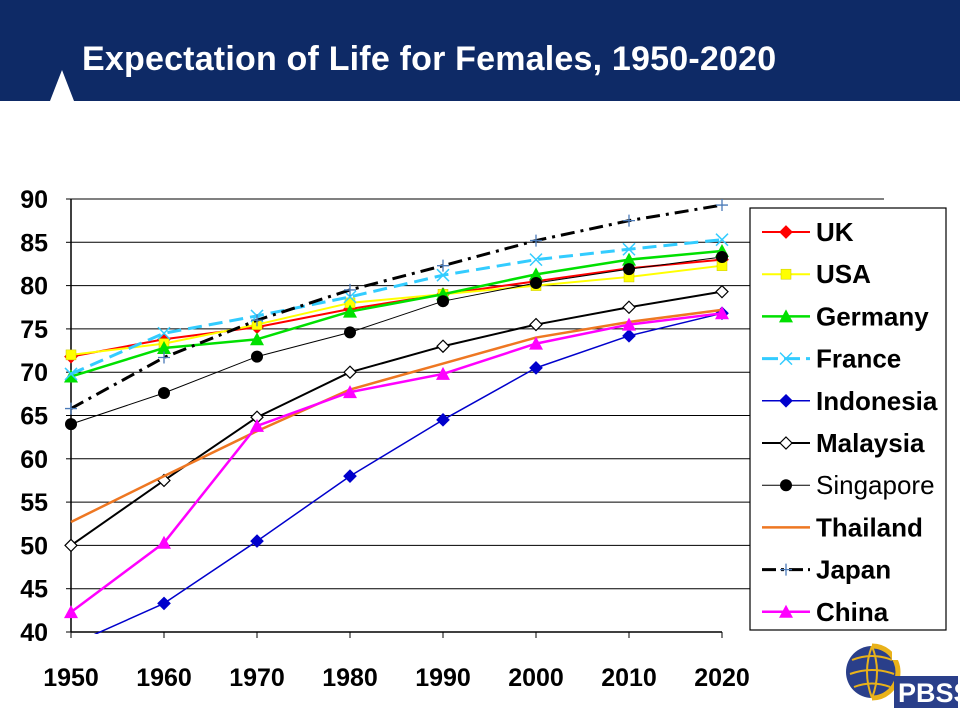 This screenshot has height=720, width=960. I want to click on point-japan-2000, so click(536, 240).